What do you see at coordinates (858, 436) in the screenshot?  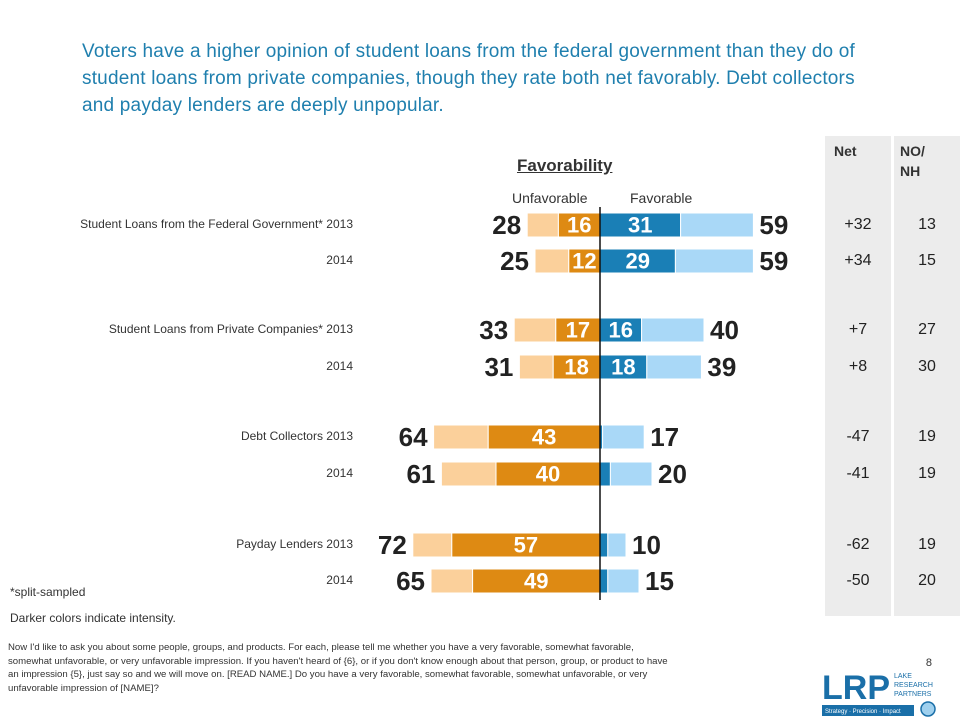 I see `net-value: -47` at bounding box center [858, 436].